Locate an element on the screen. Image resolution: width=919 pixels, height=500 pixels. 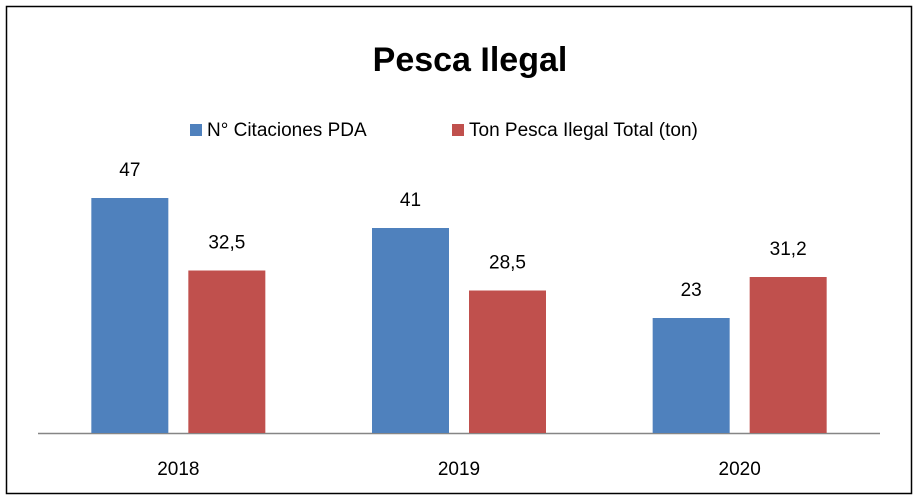
data-label: 47 is located at coordinates (129, 170).